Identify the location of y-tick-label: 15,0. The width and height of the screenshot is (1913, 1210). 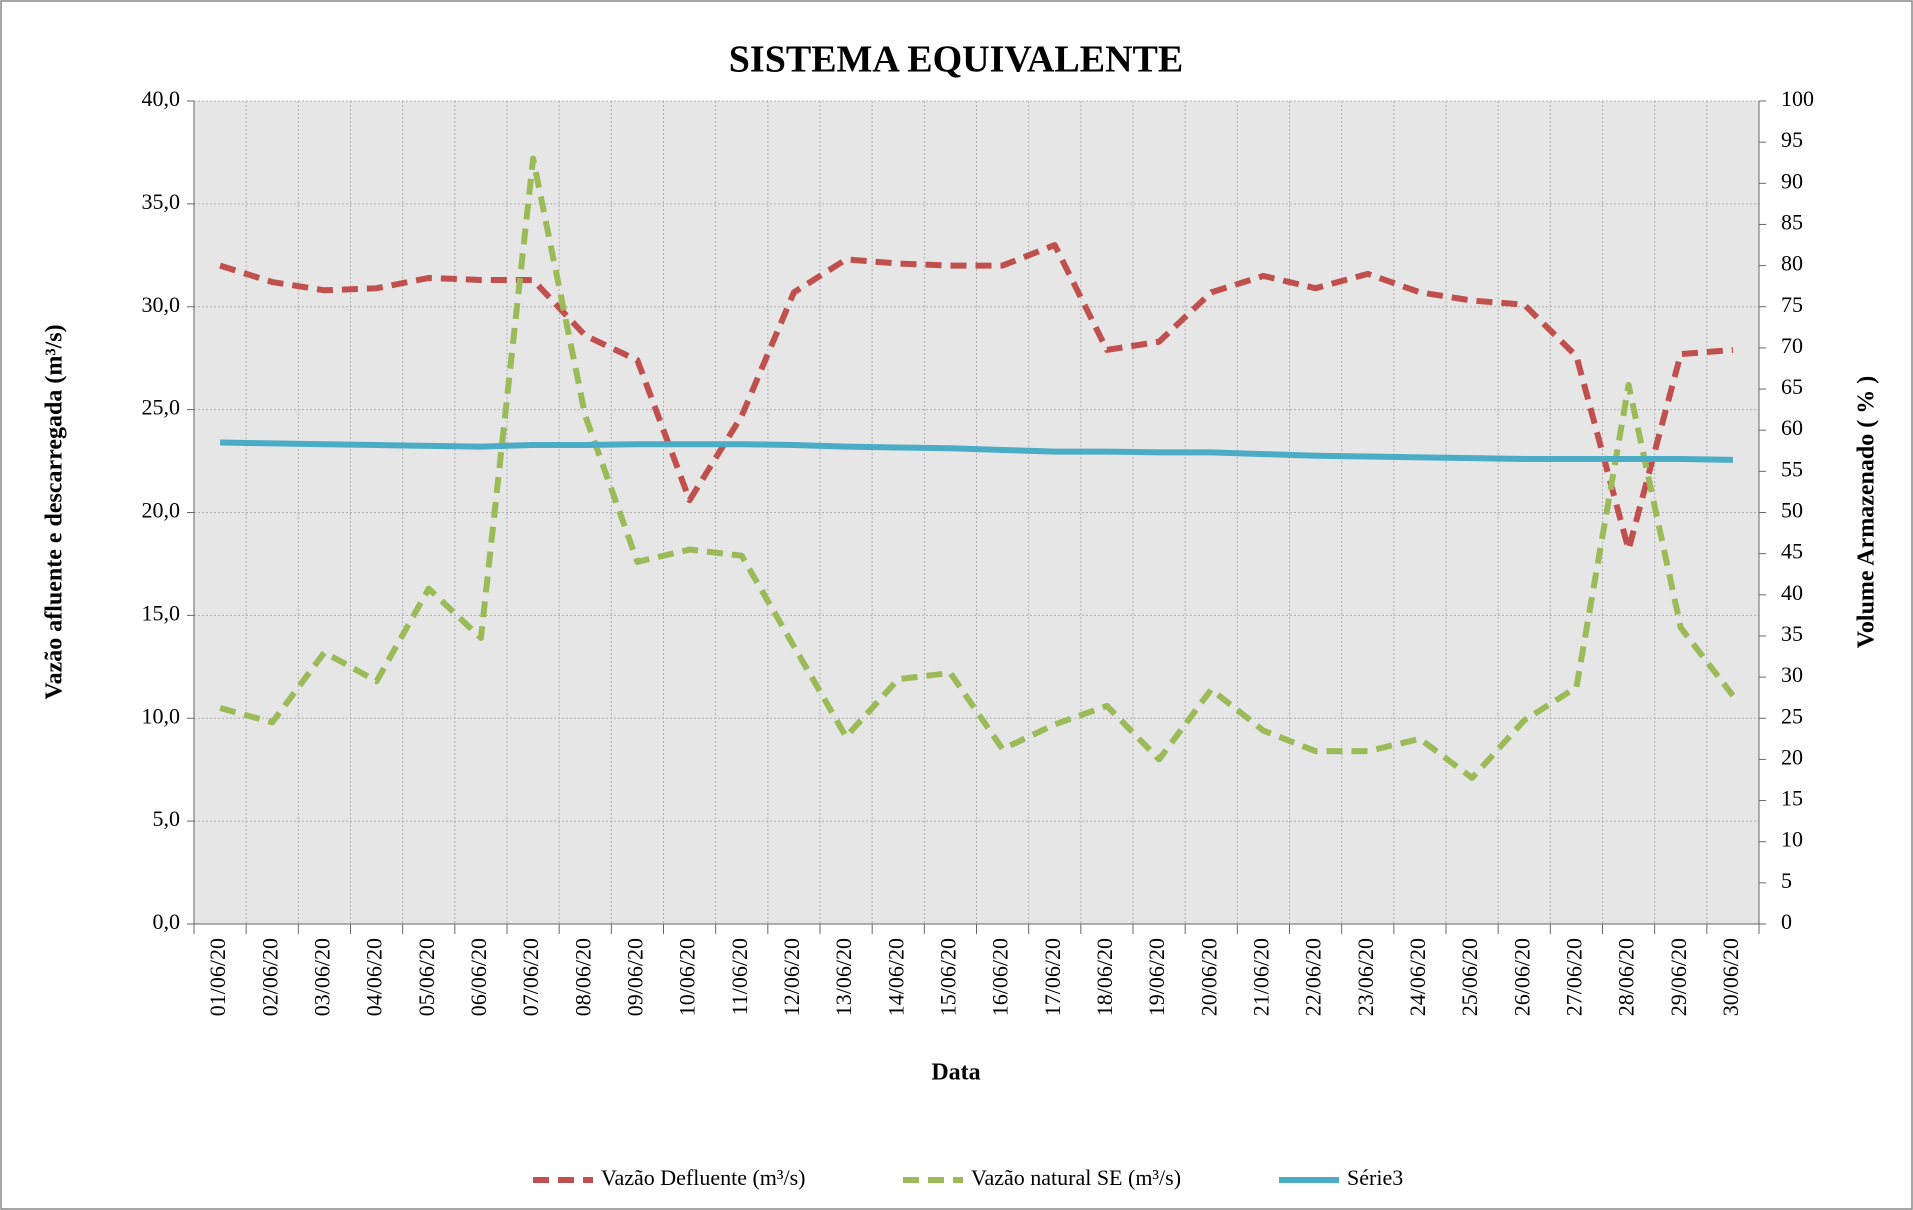
(161, 612).